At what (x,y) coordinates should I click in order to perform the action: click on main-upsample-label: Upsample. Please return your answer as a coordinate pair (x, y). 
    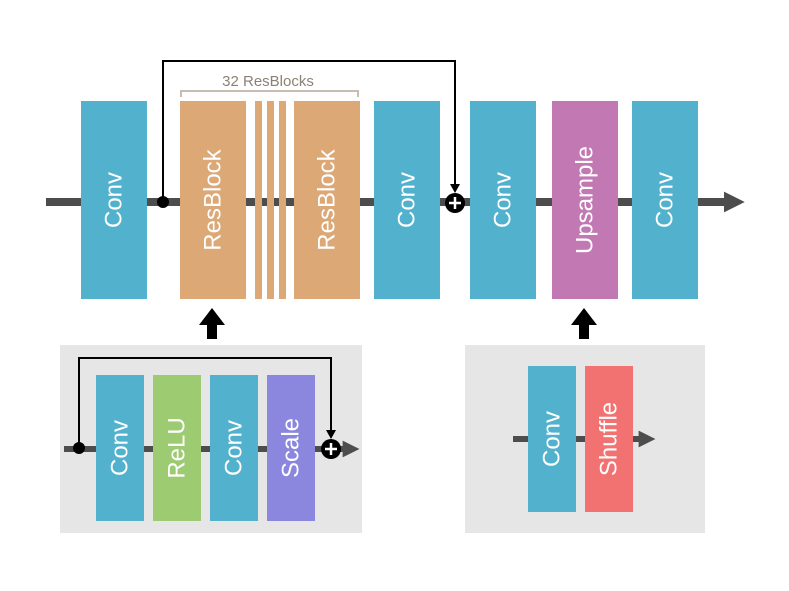
    Looking at the image, I should click on (585, 200).